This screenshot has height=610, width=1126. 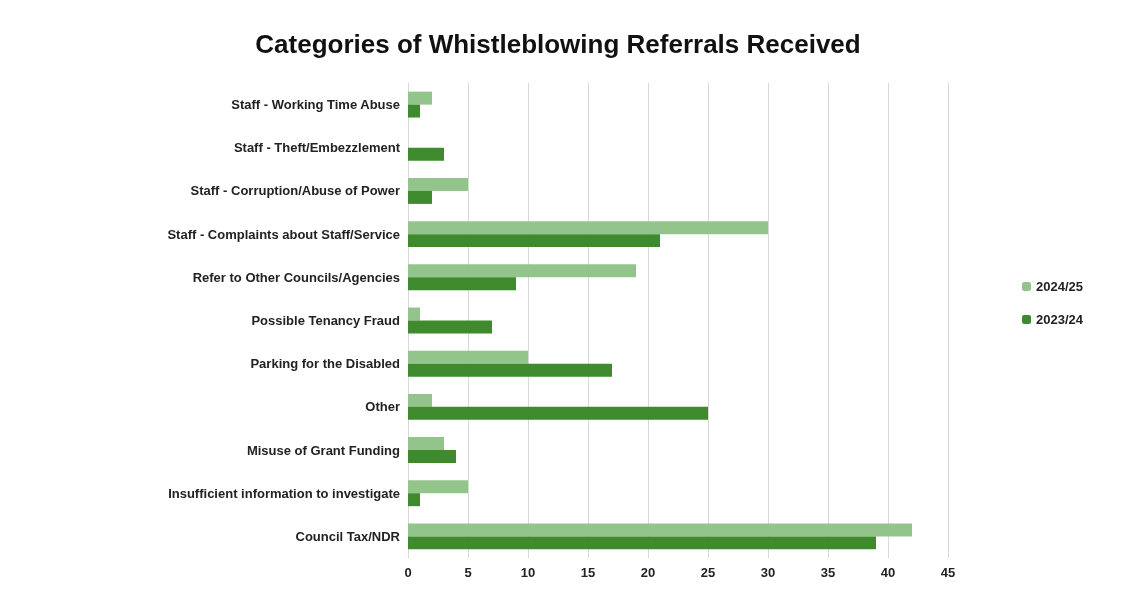 What do you see at coordinates (326, 320) in the screenshot?
I see `y-tick-label: Possible Tenancy Fraud` at bounding box center [326, 320].